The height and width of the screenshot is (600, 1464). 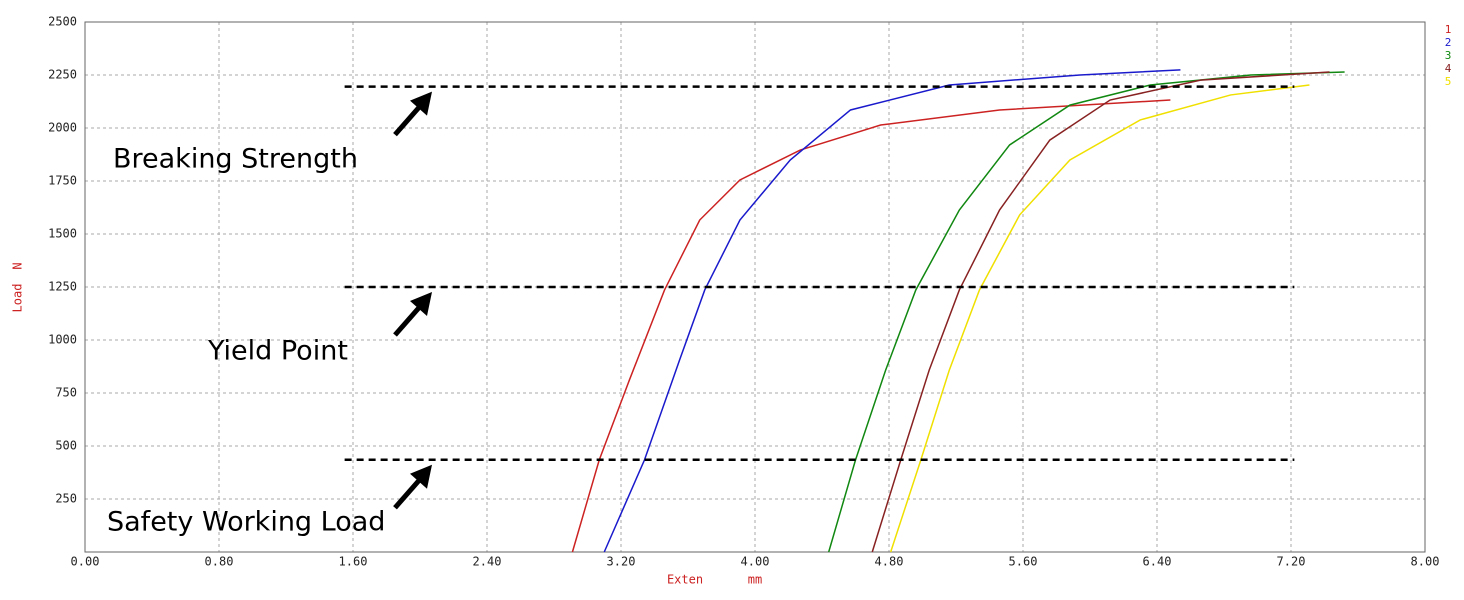 I want to click on y-axis-label: Load, so click(x=18, y=298).